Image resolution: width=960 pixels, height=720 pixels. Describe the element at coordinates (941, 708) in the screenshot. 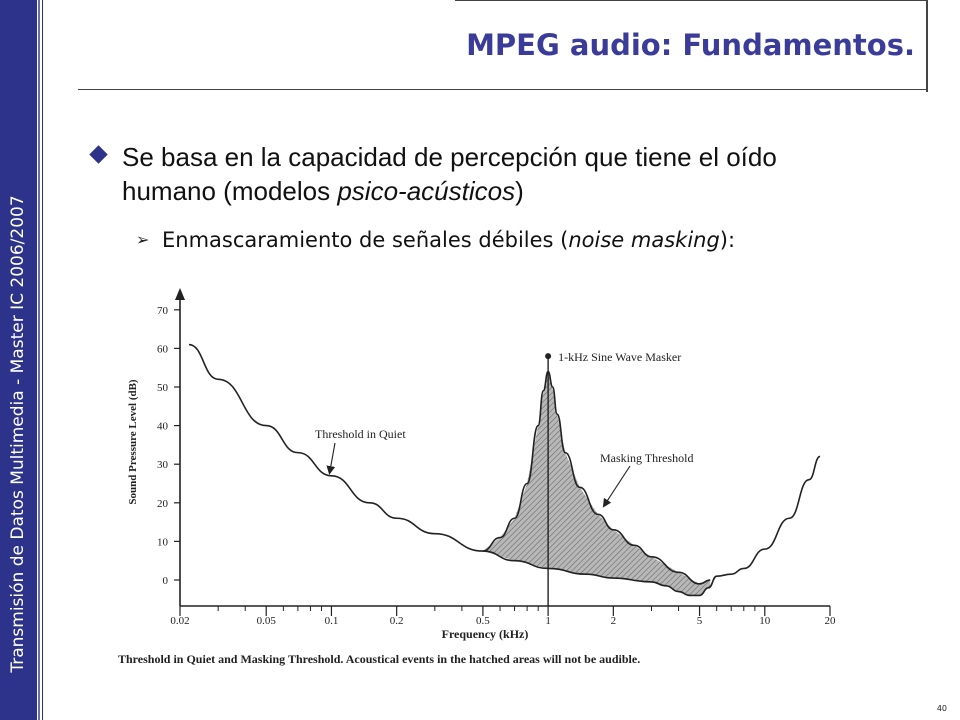

I see `page-number: 40` at that location.